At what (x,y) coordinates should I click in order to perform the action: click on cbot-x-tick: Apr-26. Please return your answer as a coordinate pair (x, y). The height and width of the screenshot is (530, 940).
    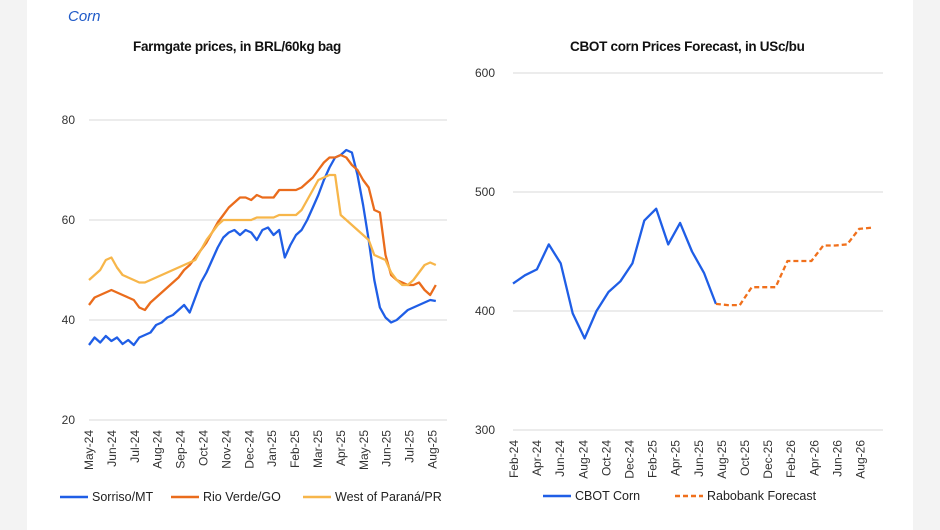
    Looking at the image, I should click on (814, 458).